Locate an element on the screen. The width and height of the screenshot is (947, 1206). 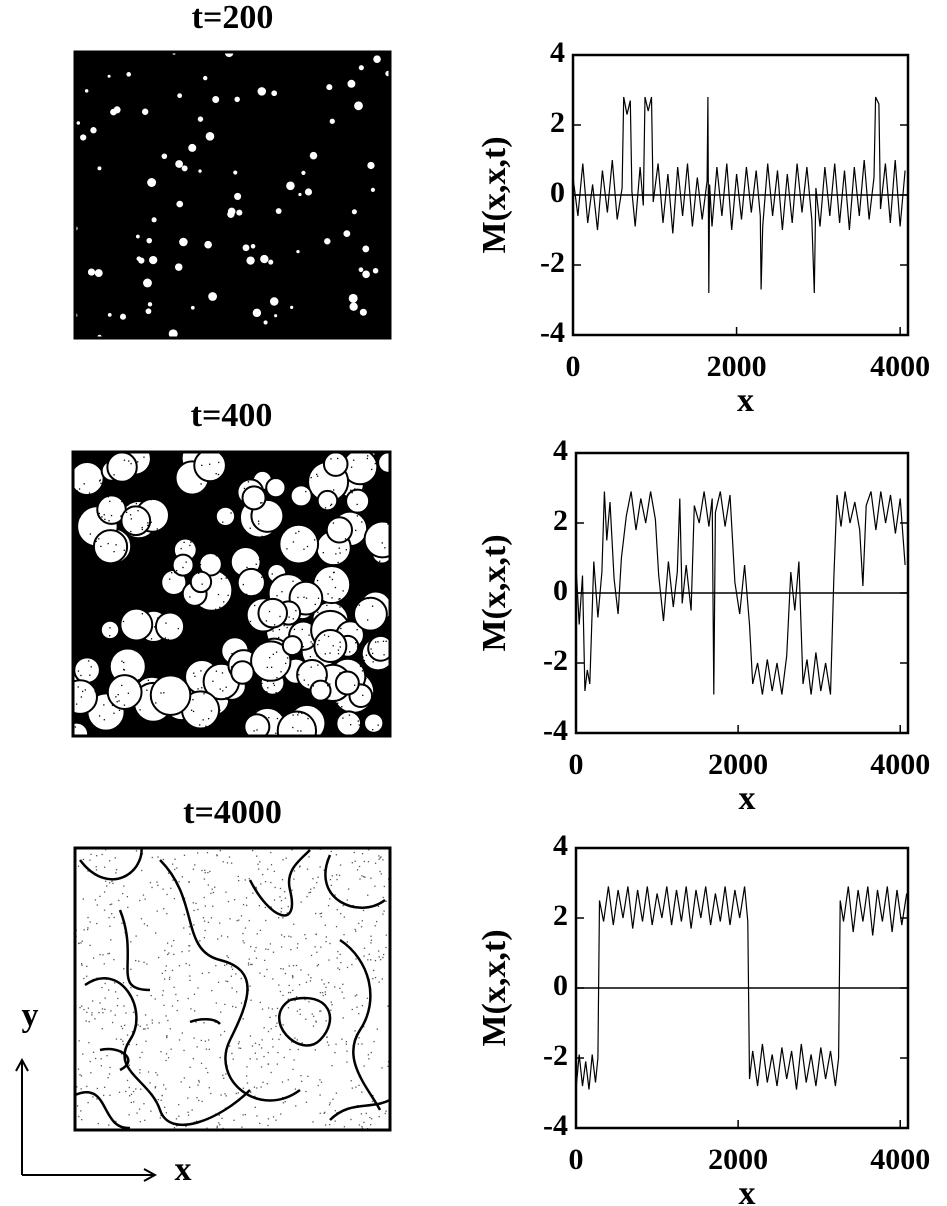
domain-blob is located at coordinates (330, 646).